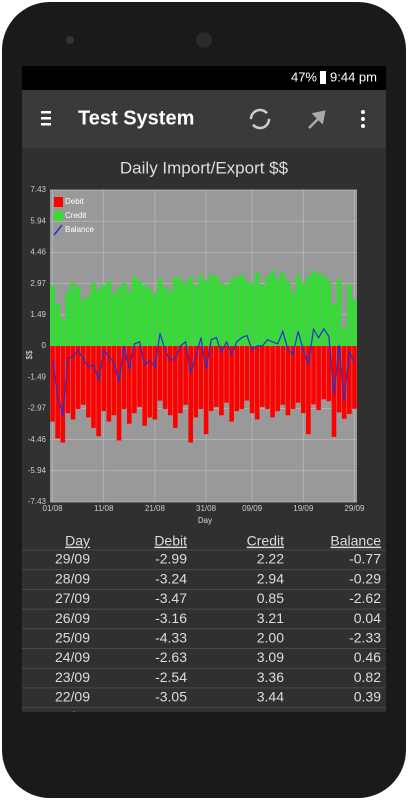 Image resolution: width=408 pixels, height=800 pixels. Describe the element at coordinates (44, 345) in the screenshot. I see `y-tick-label: 0` at that location.